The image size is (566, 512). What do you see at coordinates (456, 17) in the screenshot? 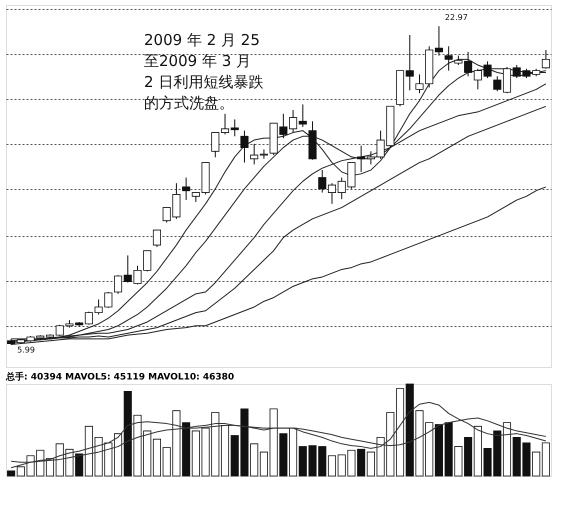
I see `annotation: 22.97` at bounding box center [456, 17].